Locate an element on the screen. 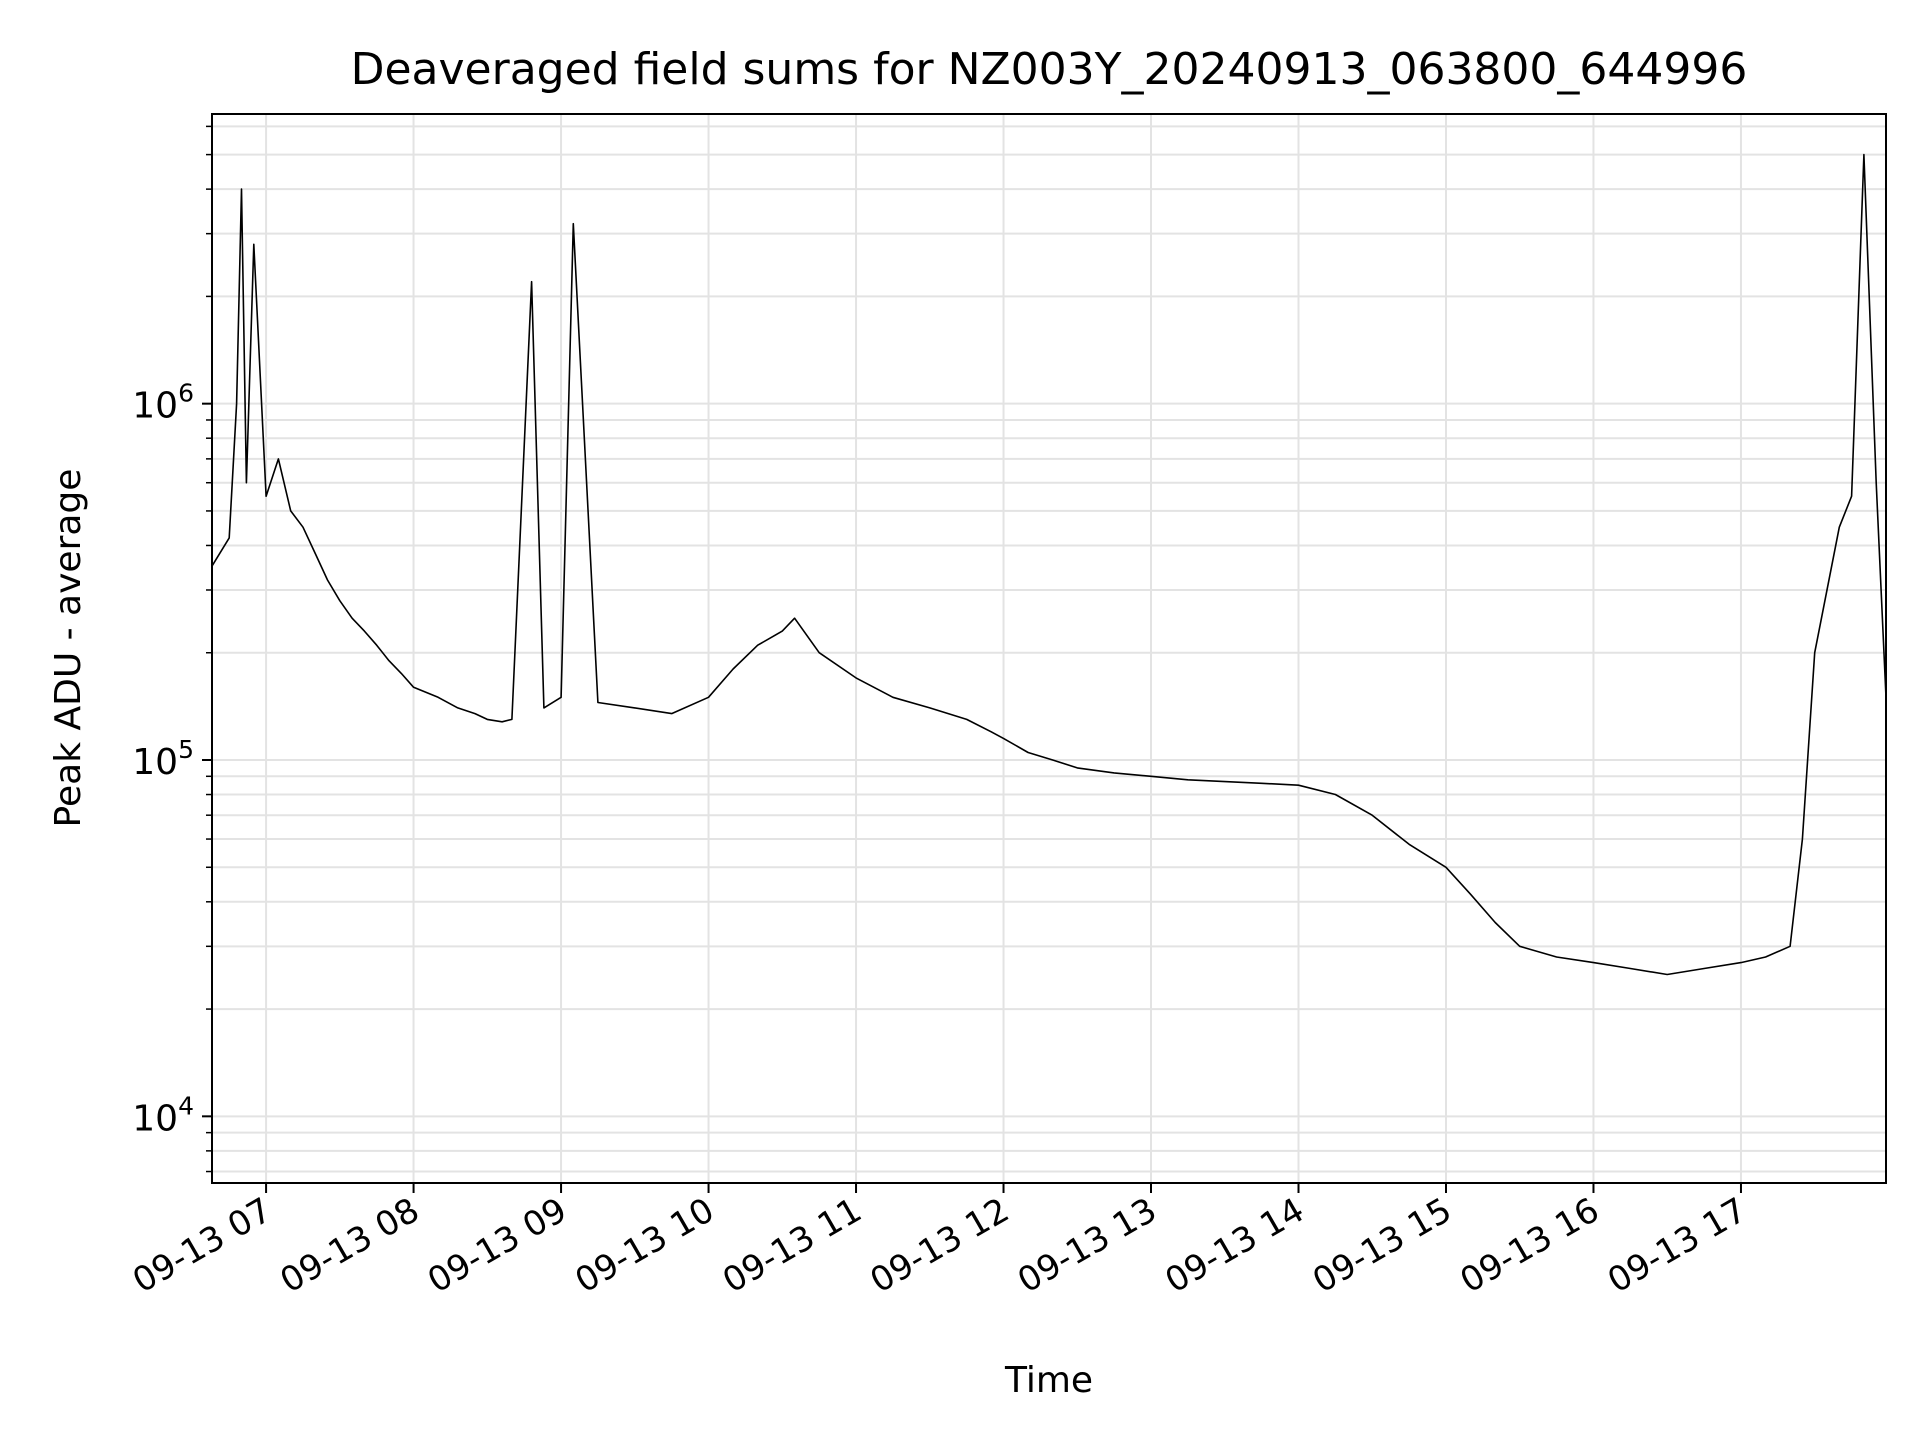 The width and height of the screenshot is (1920, 1444). y-axis-label: Peak ADU - average is located at coordinates (68, 648).